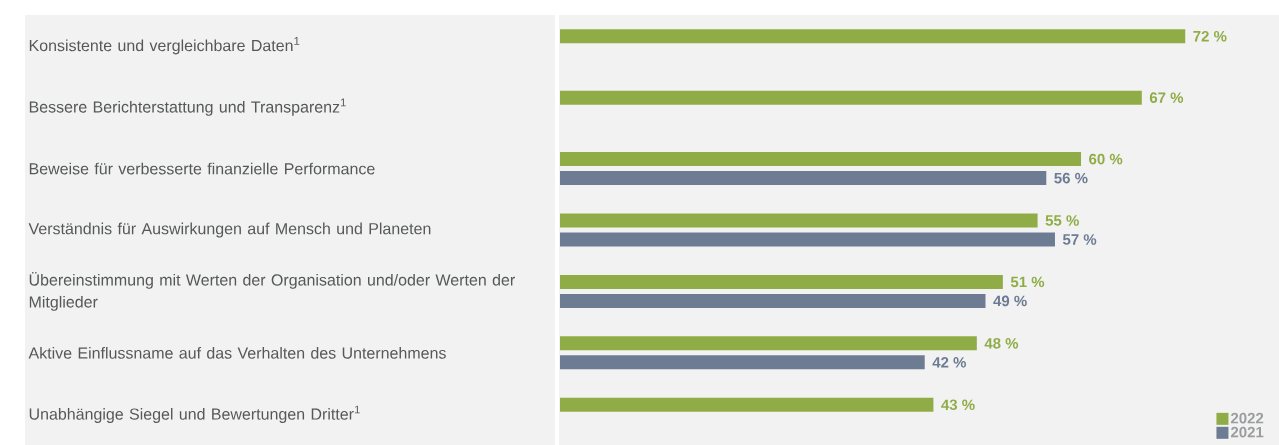 This screenshot has width=1279, height=445. What do you see at coordinates (1247, 418) in the screenshot?
I see `legend-label: 2022` at bounding box center [1247, 418].